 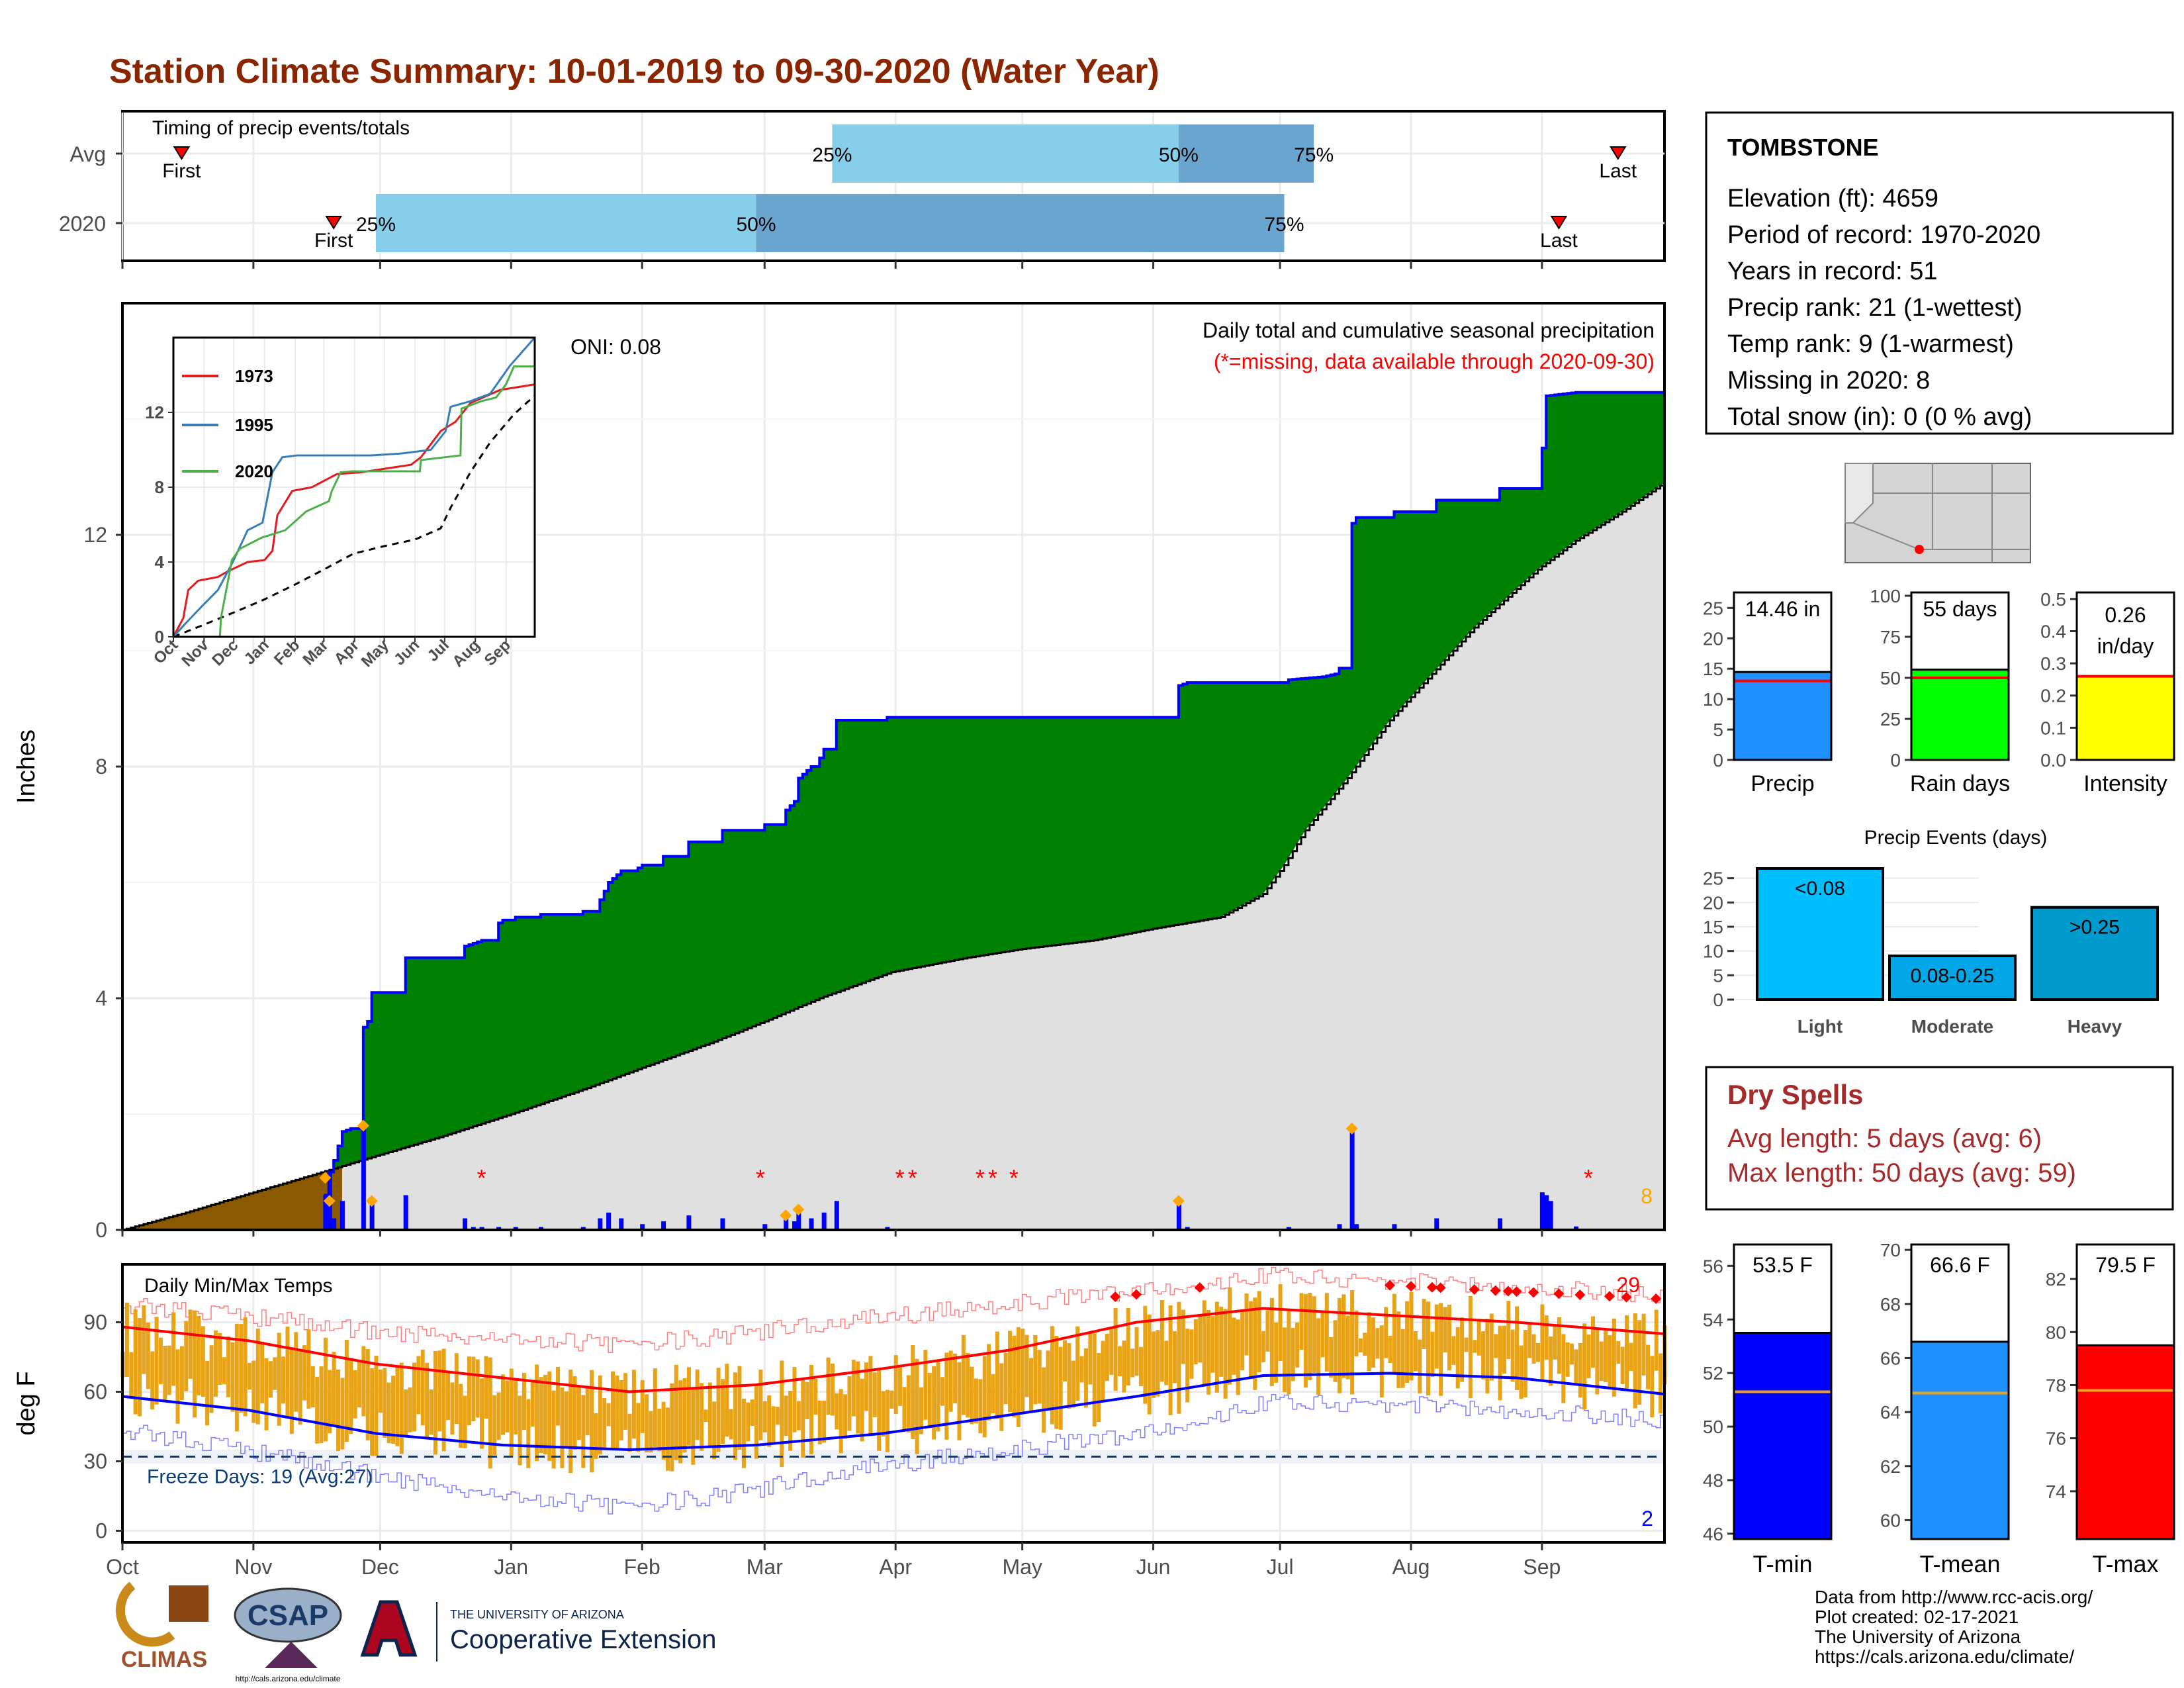 I want to click on university-of-arizona-icon, so click(x=389, y=1628).